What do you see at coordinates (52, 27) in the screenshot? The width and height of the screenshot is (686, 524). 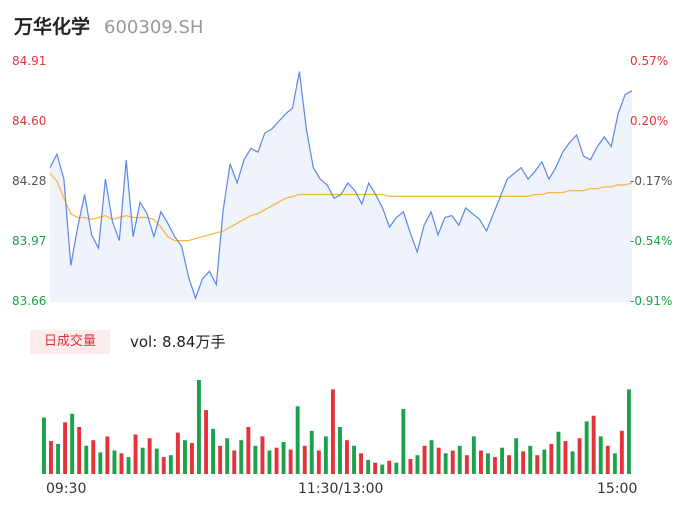 I see `stock-name: 万华化学` at bounding box center [52, 27].